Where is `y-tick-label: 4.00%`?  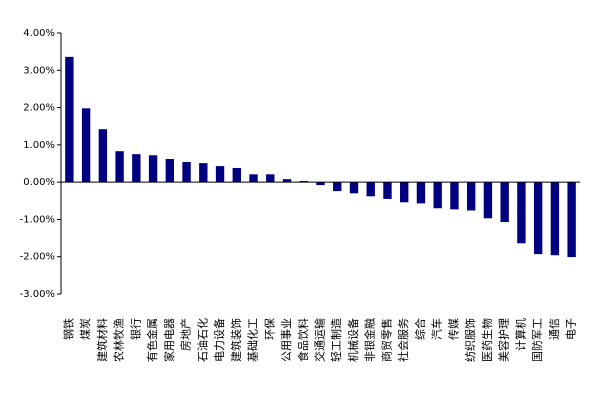
y-tick-label: 4.00% is located at coordinates (39, 33).